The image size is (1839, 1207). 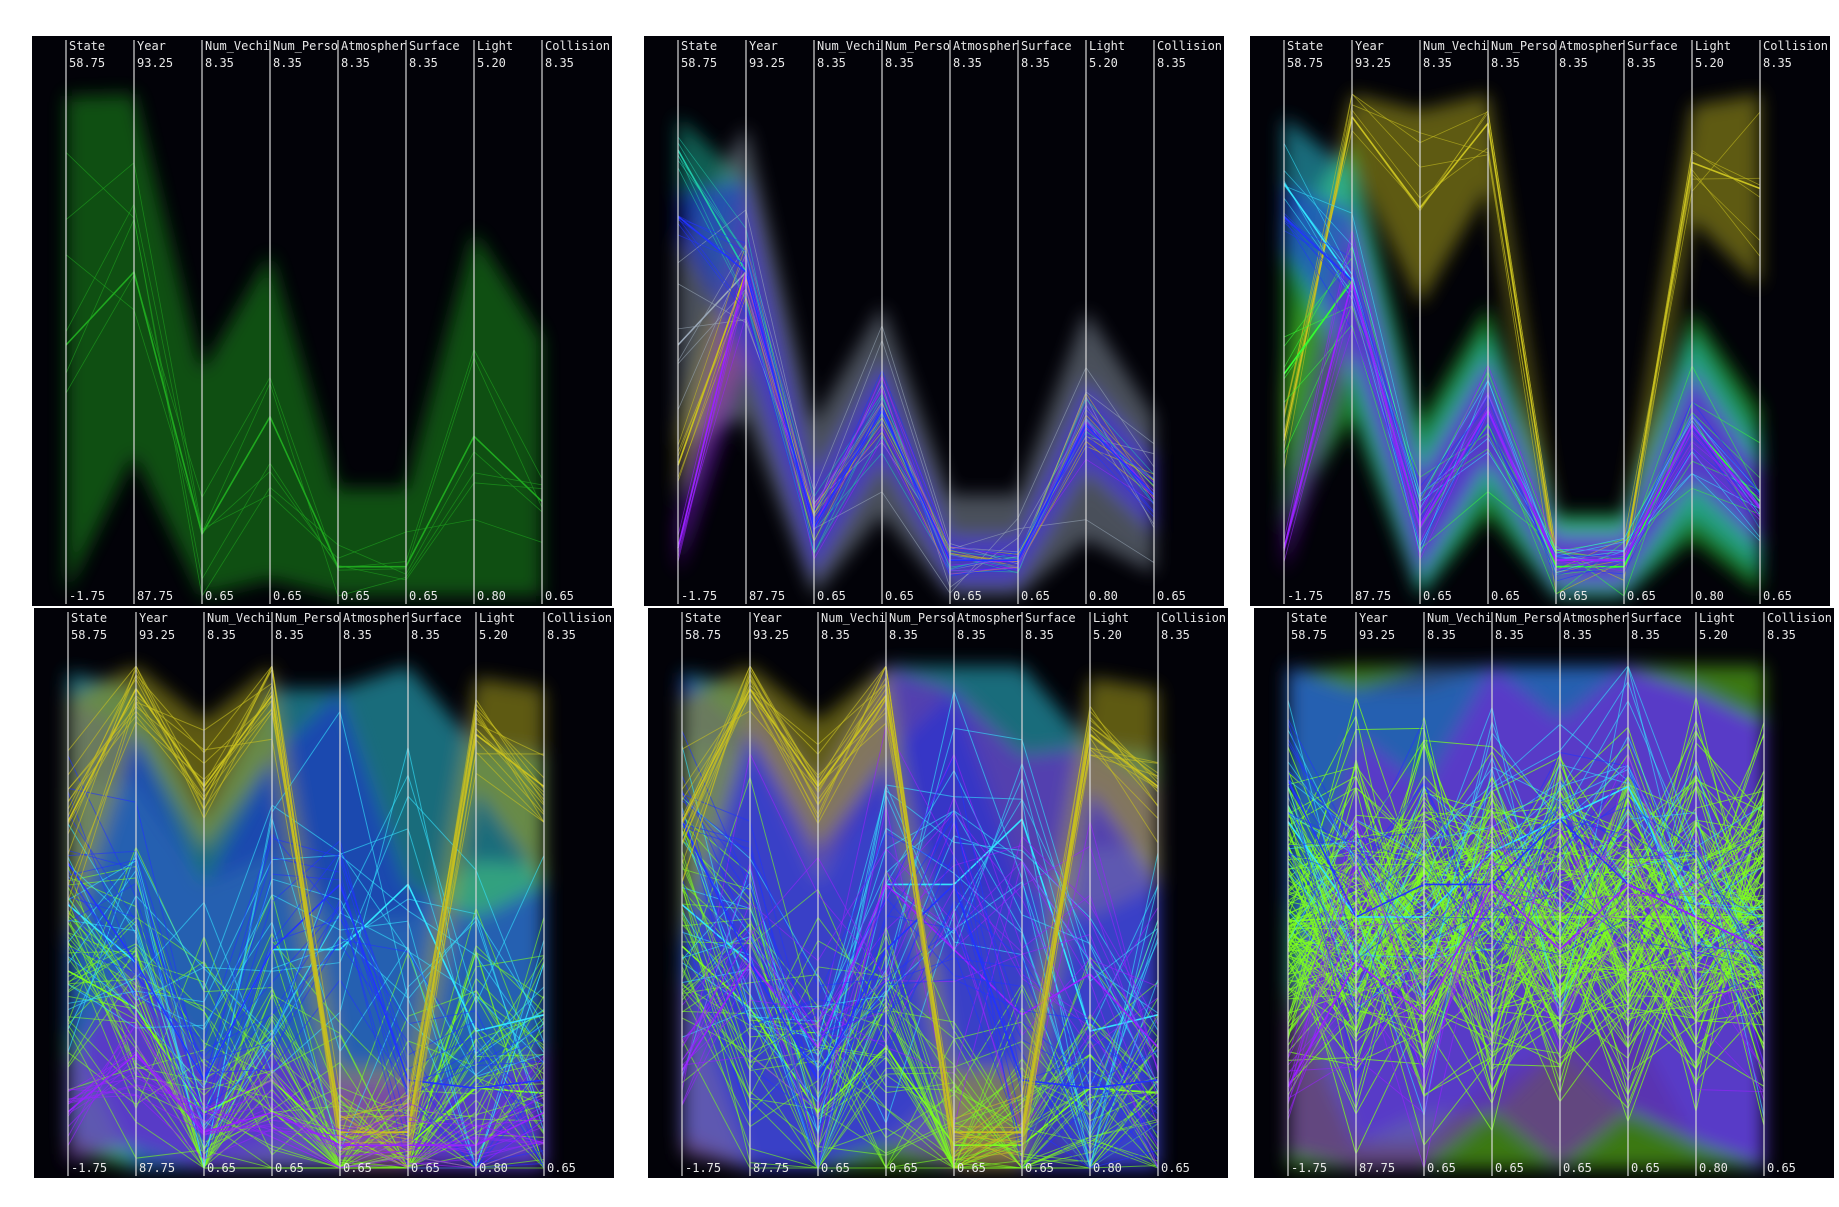 I want to click on axis-name-label: State, so click(x=699, y=46).